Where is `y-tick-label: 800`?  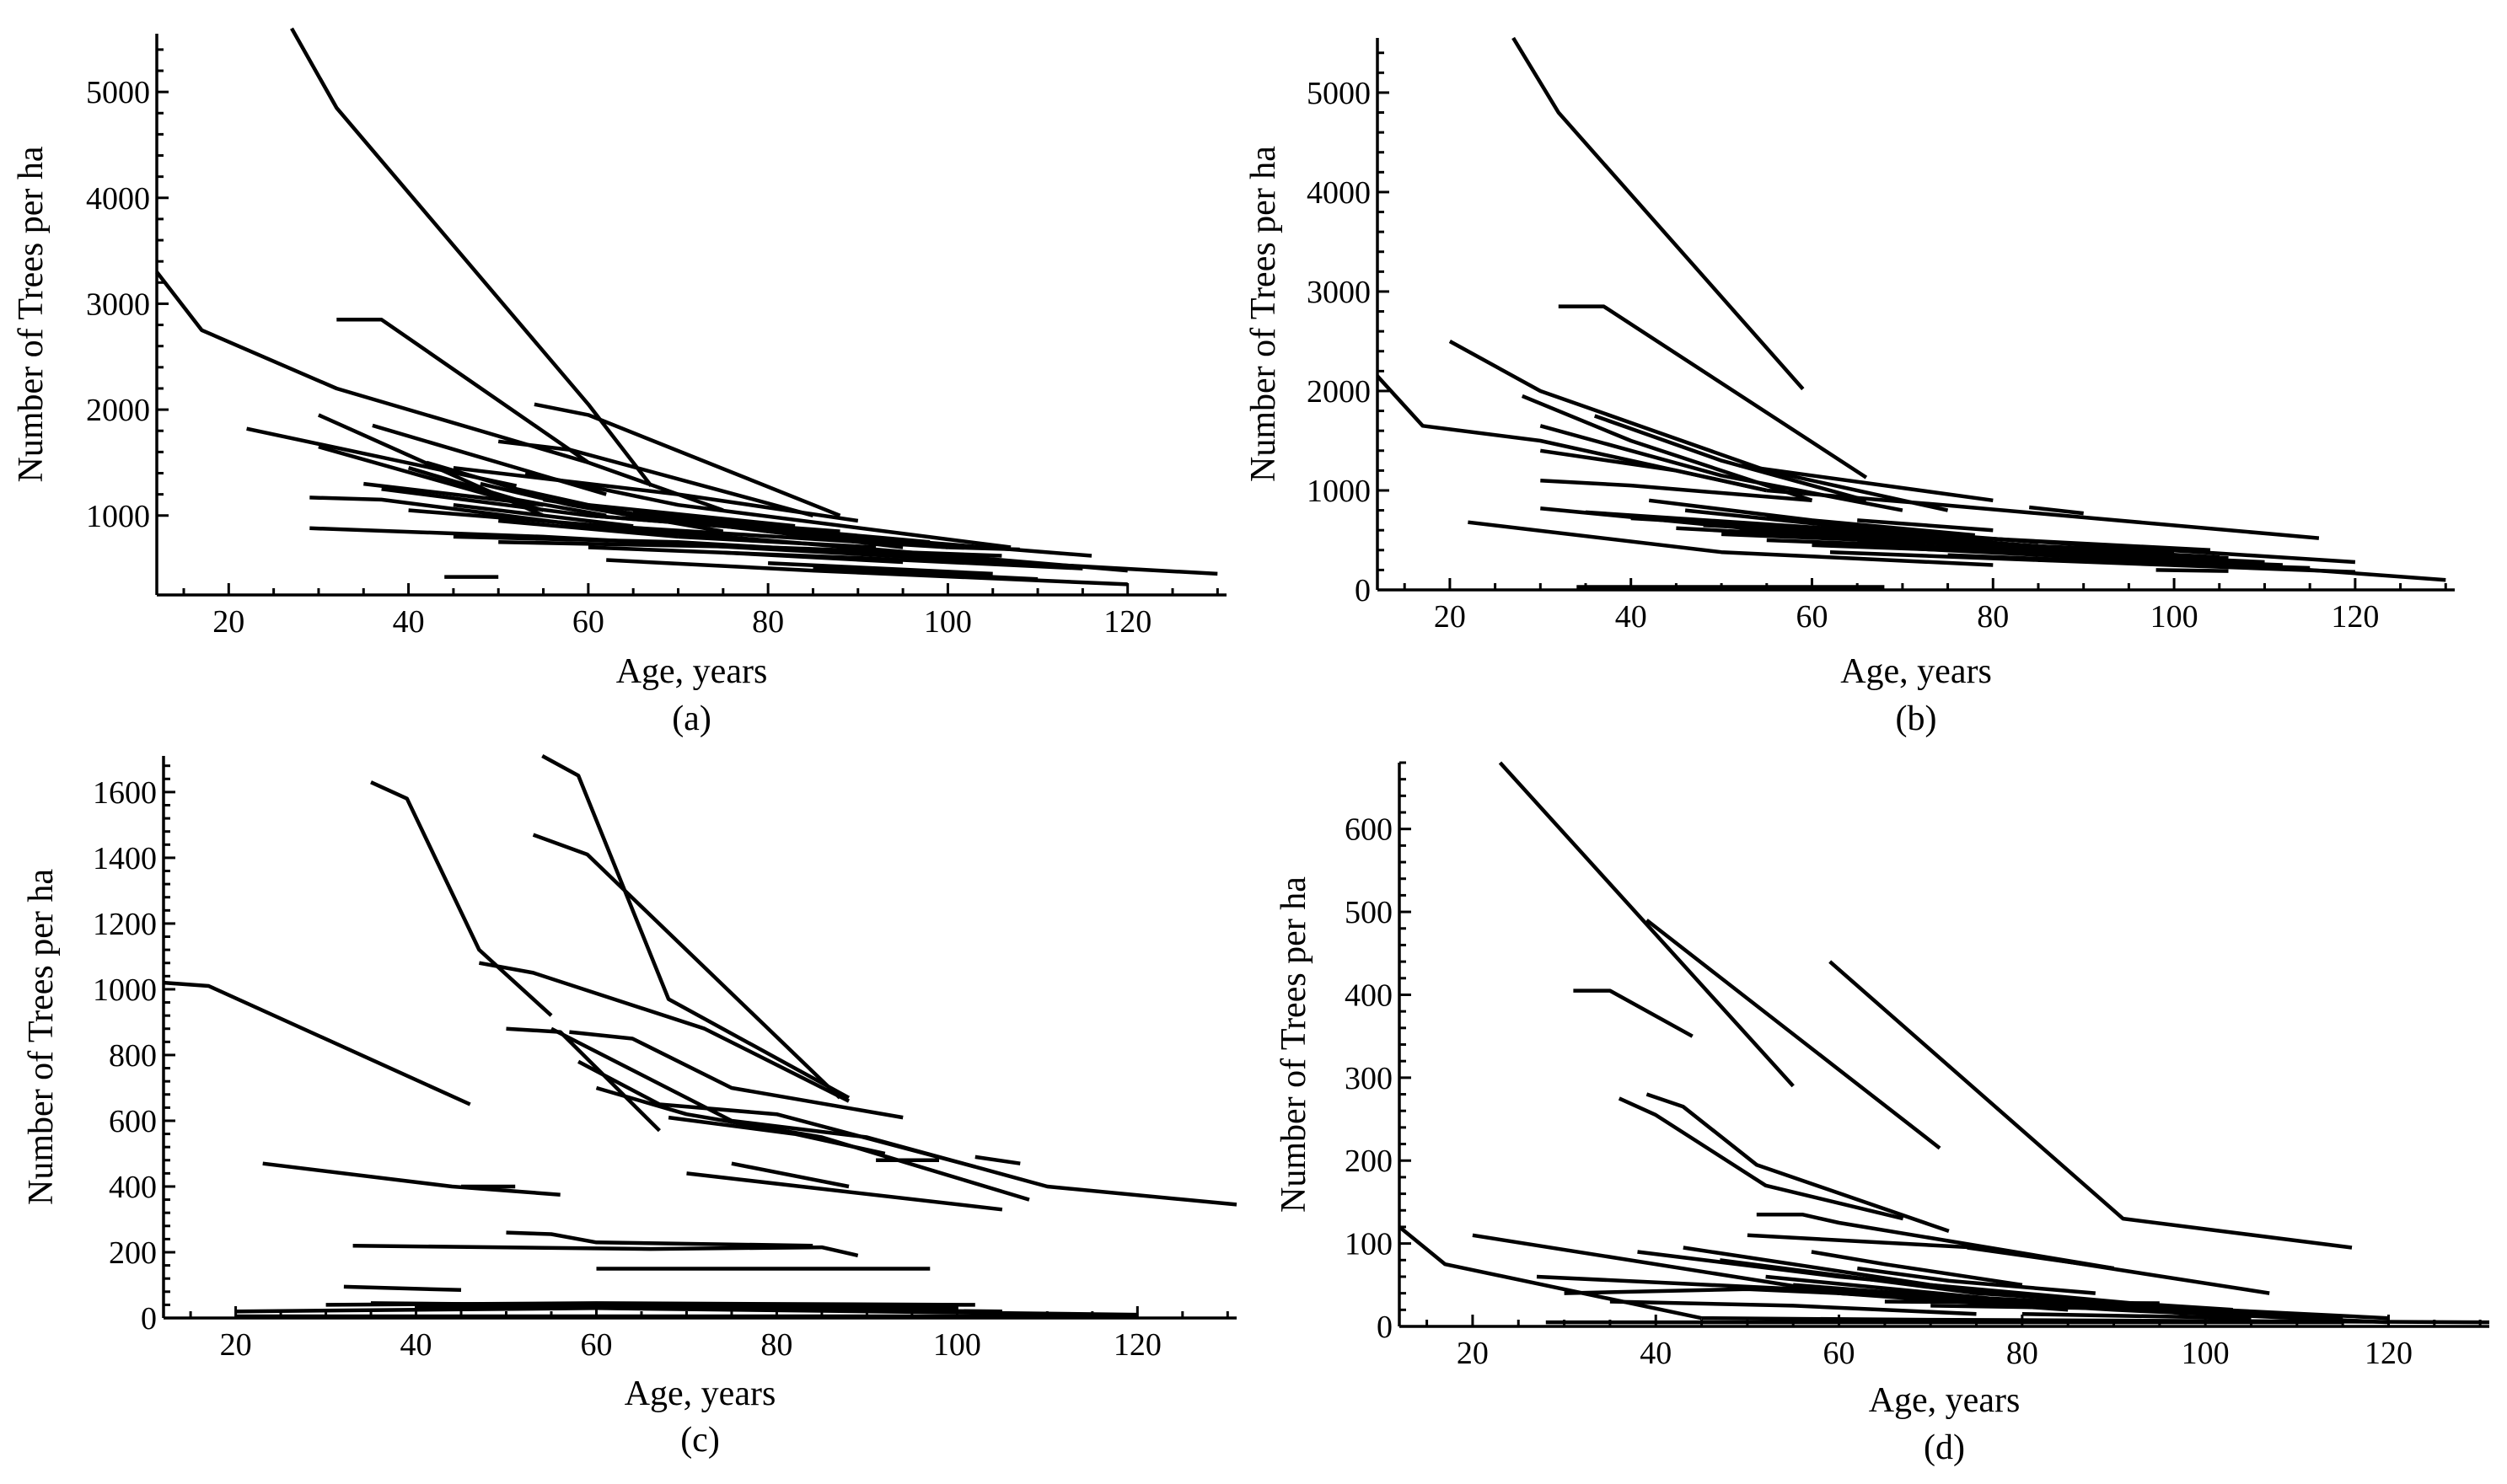
y-tick-label: 800 is located at coordinates (133, 1056).